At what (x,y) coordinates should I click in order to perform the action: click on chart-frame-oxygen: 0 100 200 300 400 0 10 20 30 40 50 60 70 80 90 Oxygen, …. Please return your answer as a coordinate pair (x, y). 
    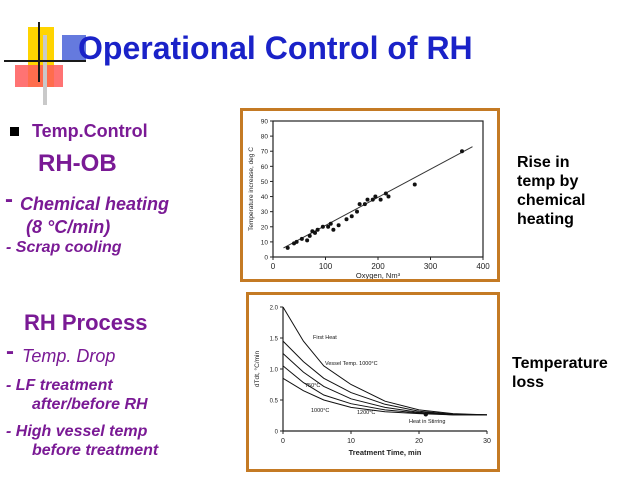
    Looking at the image, I should click on (370, 195).